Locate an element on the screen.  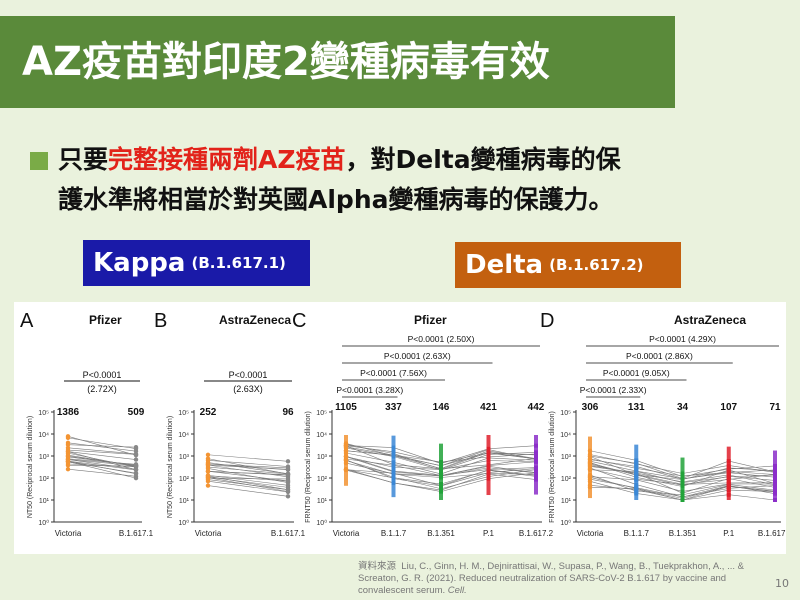
bullet-line-2: 護水準將相當於對英國Alpha變種病毒的保護力。 is located at coordinates (336, 199).